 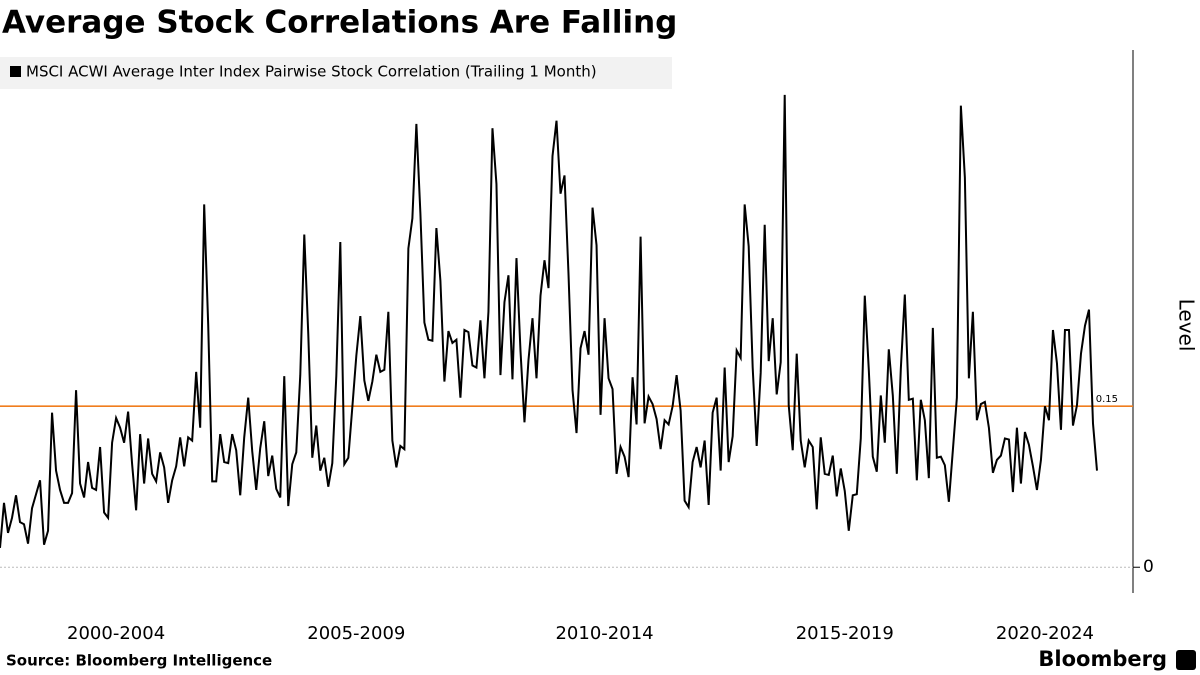 I want to click on x-tick-label: 2020-2024, so click(x=1045, y=633).